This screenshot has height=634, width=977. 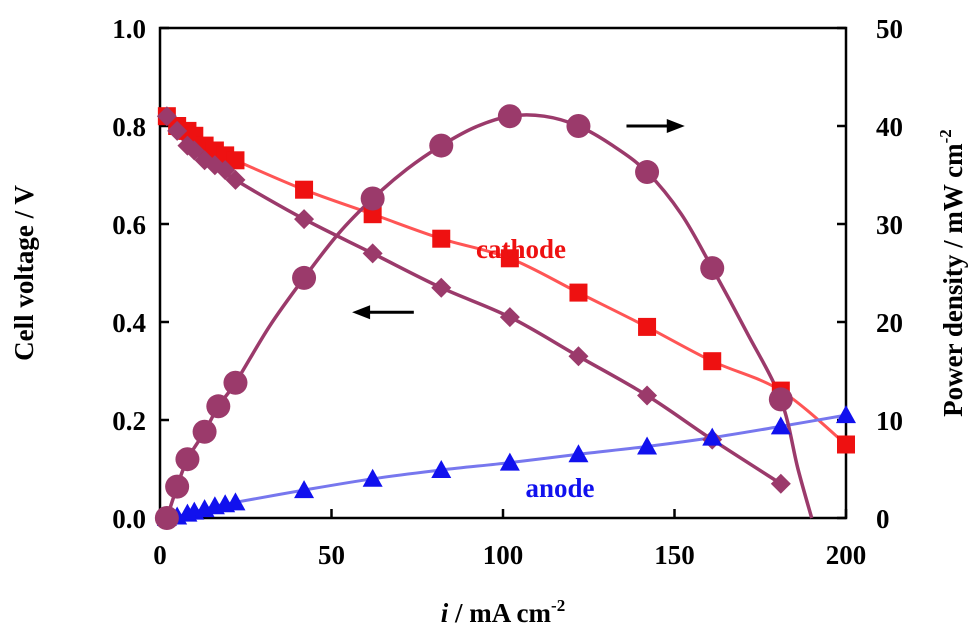 What do you see at coordinates (129, 29) in the screenshot?
I see `y-left-tick-label: 1.0` at bounding box center [129, 29].